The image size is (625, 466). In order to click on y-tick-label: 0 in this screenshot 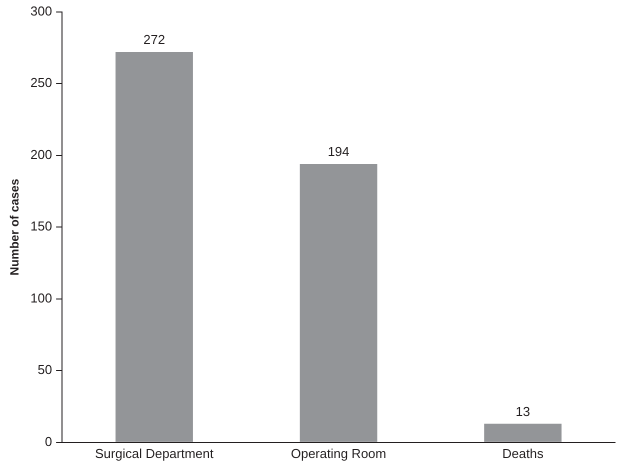, I will do `click(48, 441)`.